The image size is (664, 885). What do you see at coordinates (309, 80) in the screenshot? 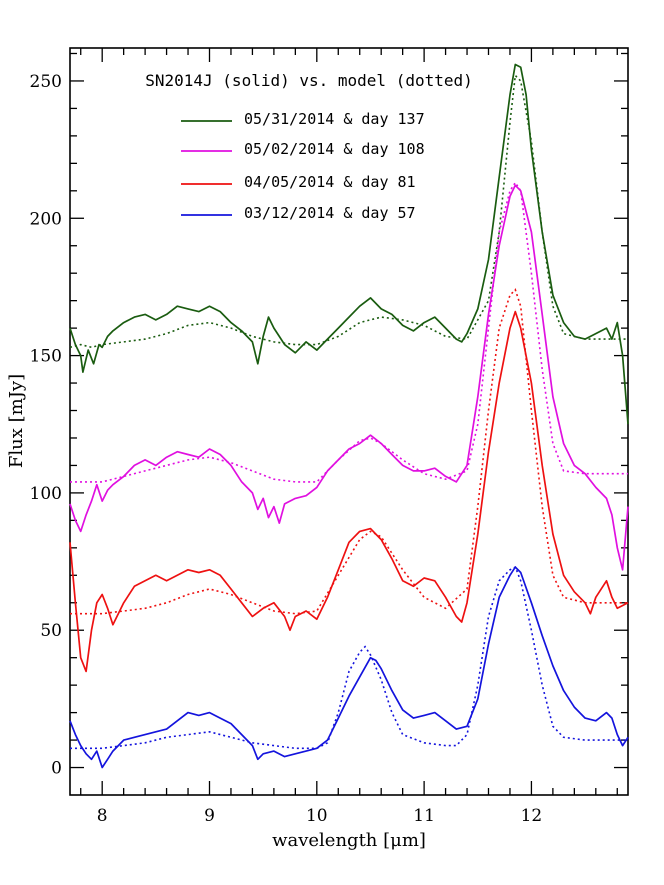
I see `chart-title: SN2014J (solid) vs. model (dotted)` at bounding box center [309, 80].